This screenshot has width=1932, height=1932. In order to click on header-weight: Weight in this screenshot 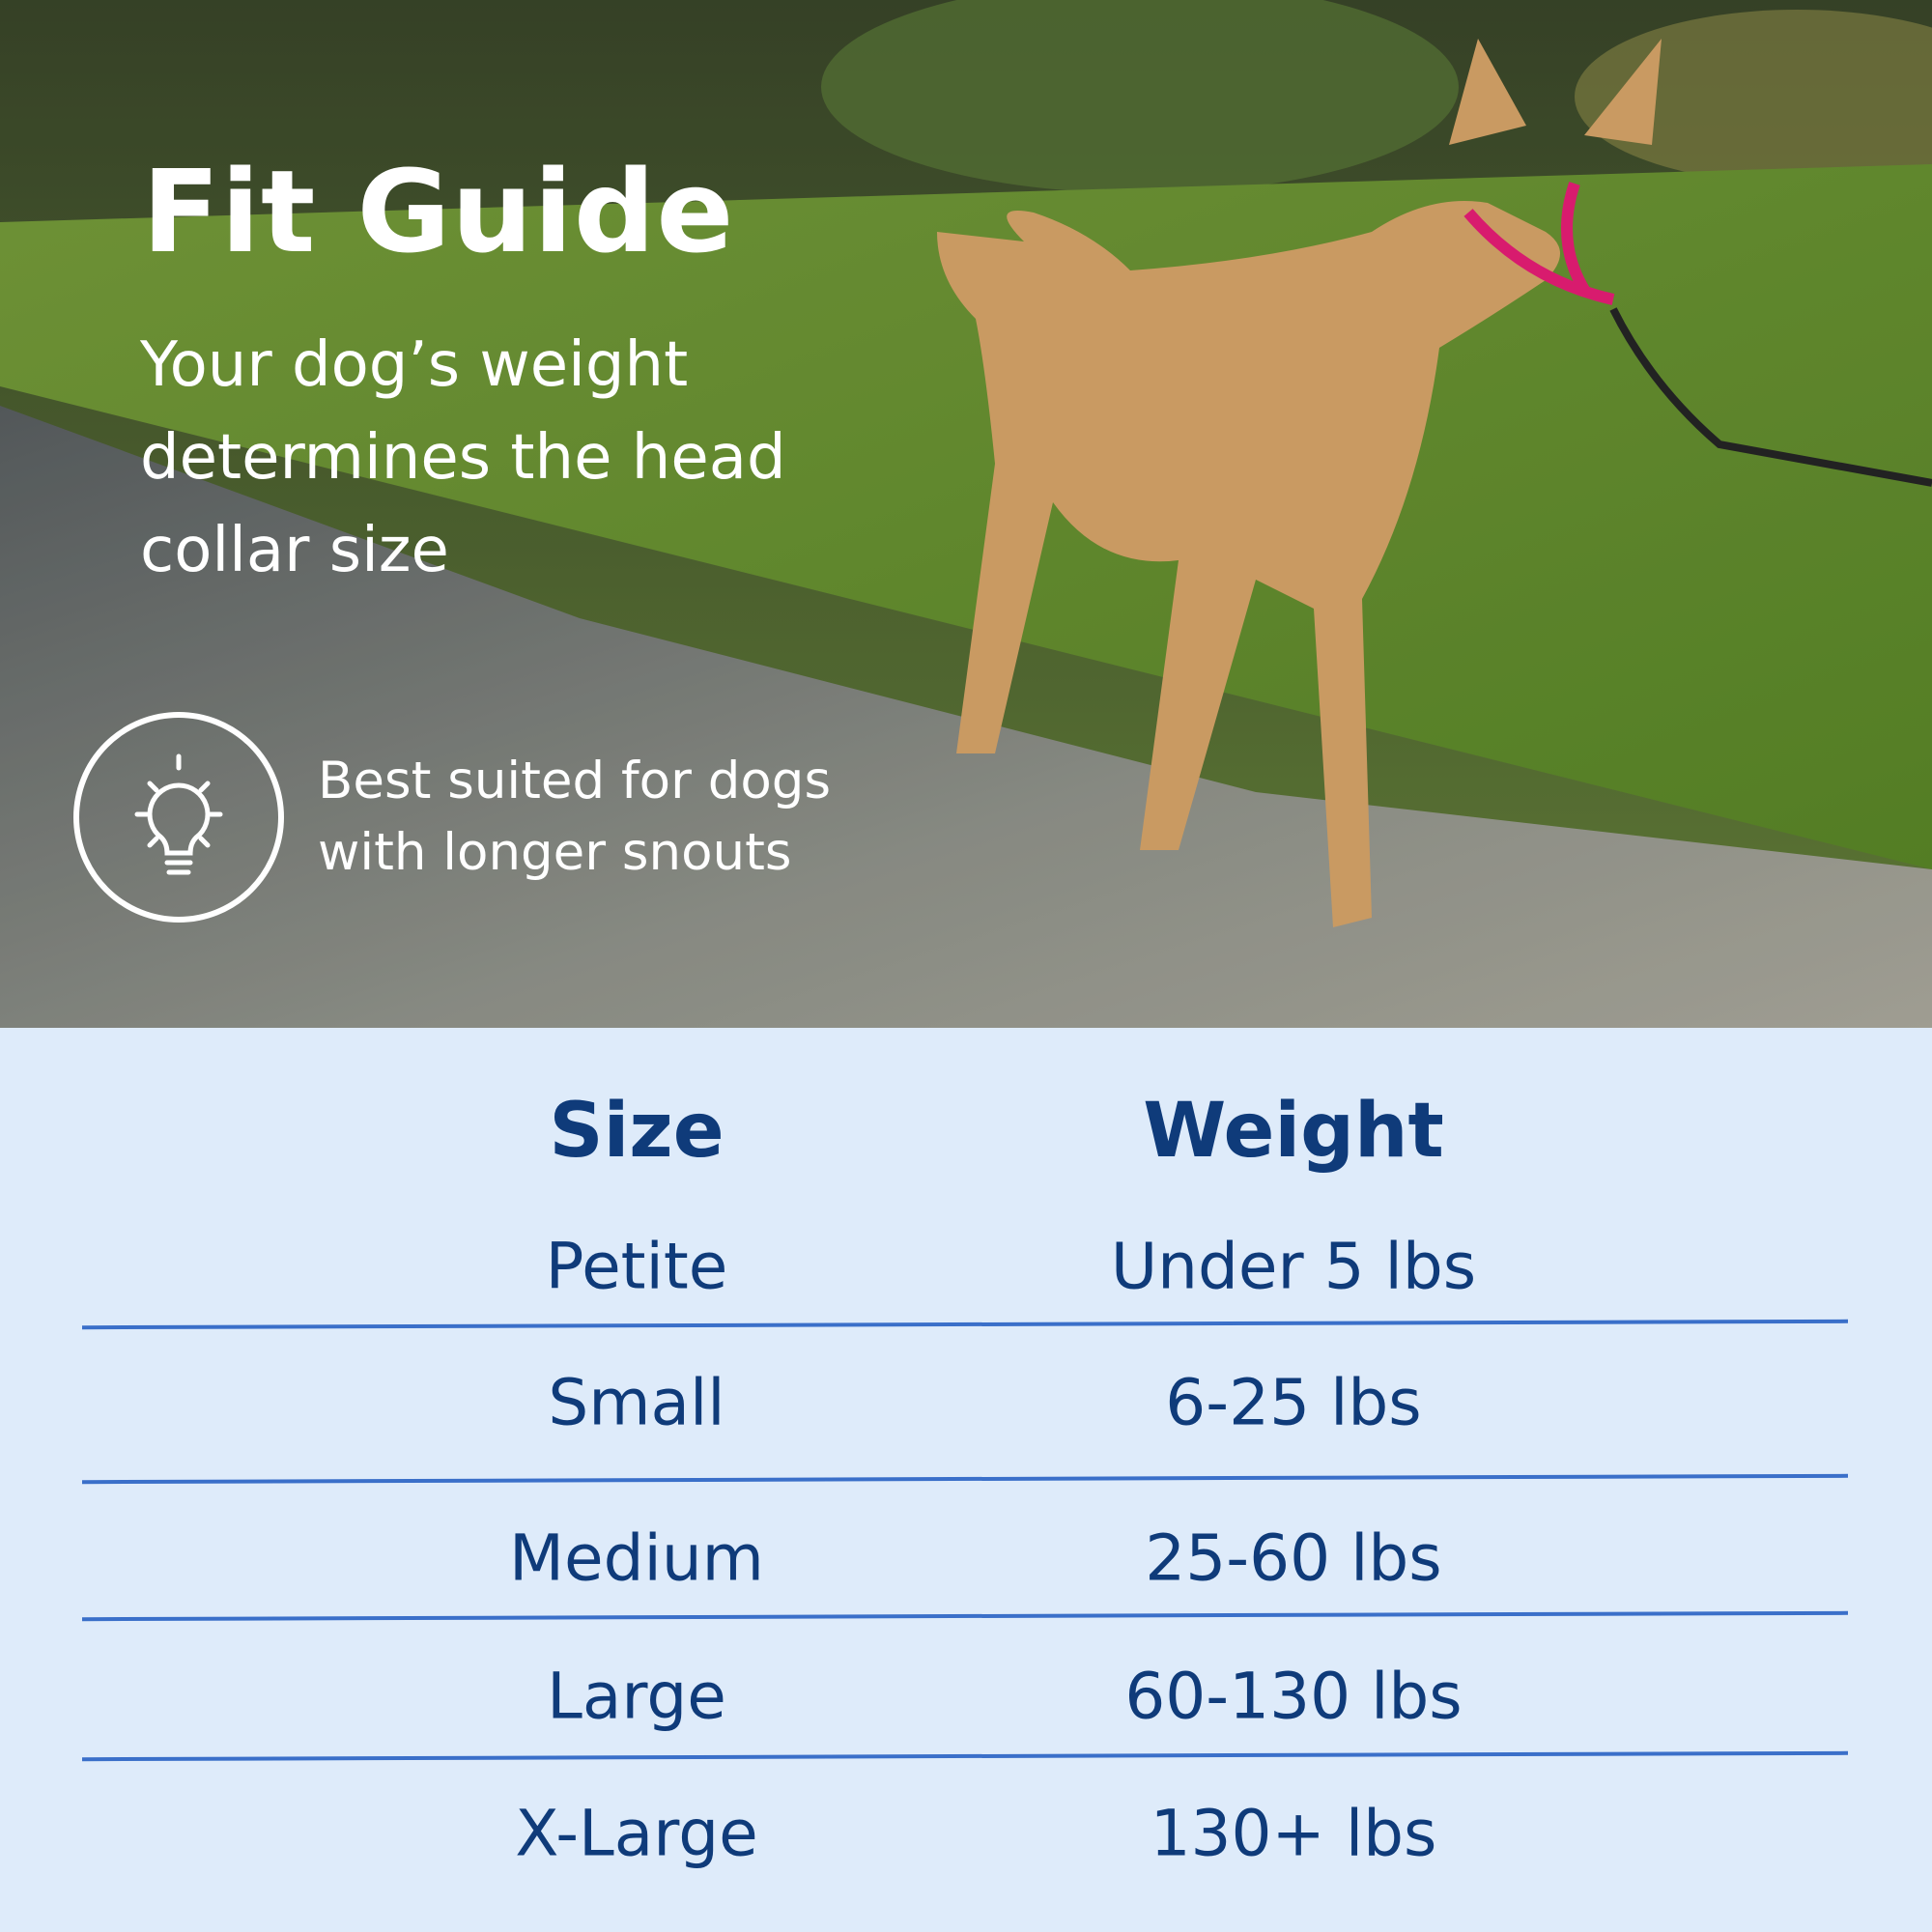, I will do `click(1293, 1131)`.